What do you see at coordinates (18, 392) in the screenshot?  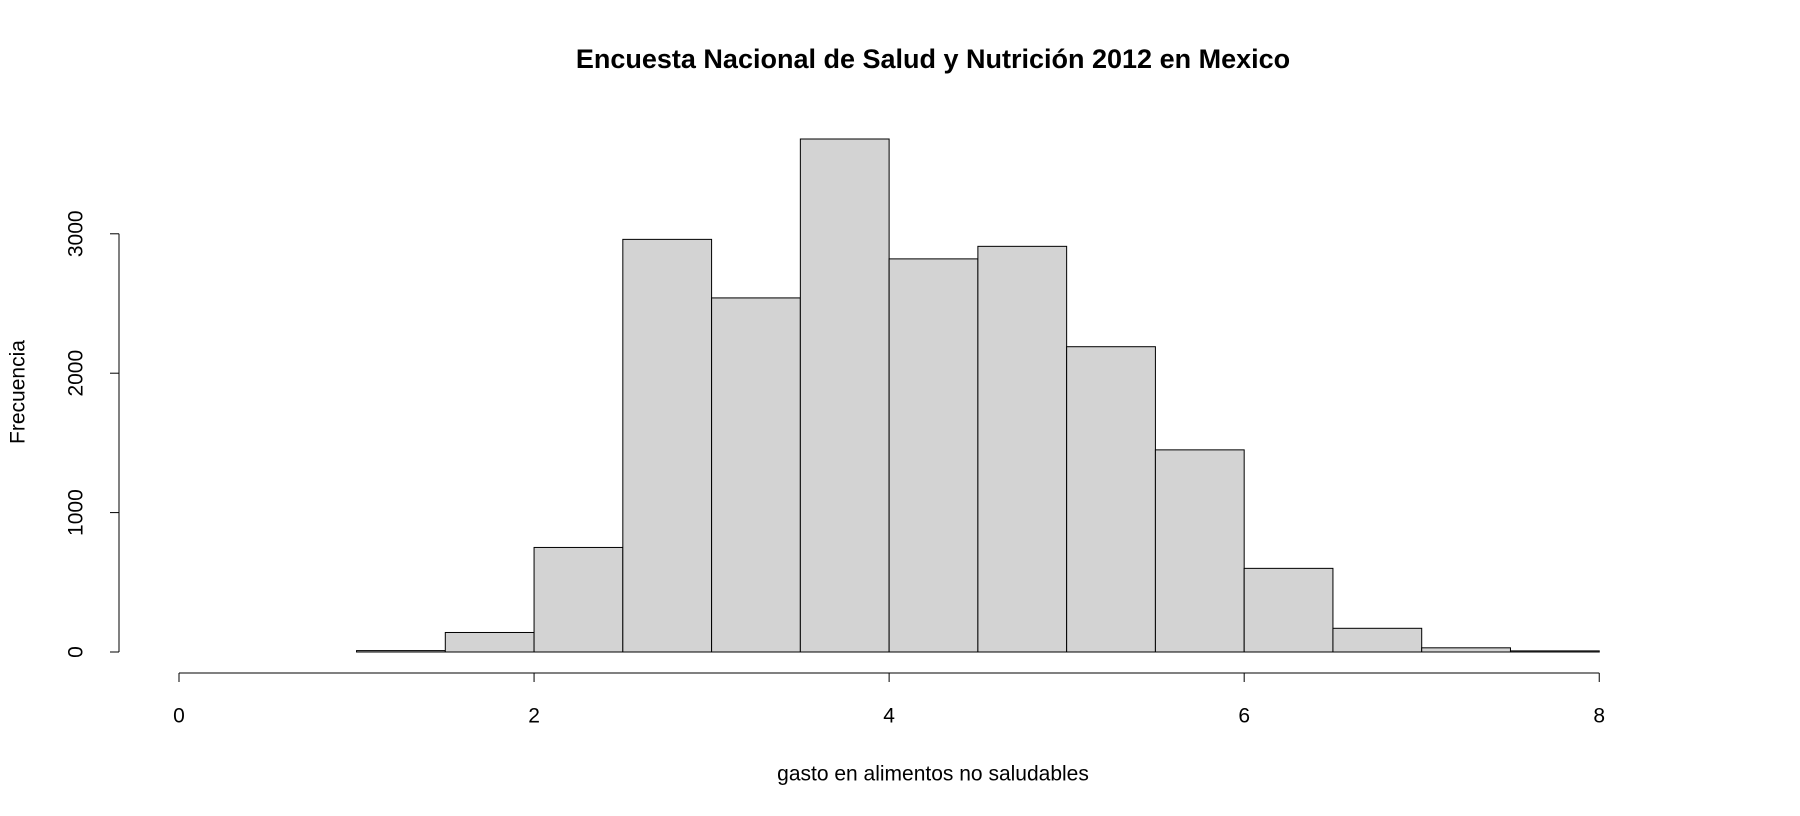 I see `y-axis-label: Frecuencia` at bounding box center [18, 392].